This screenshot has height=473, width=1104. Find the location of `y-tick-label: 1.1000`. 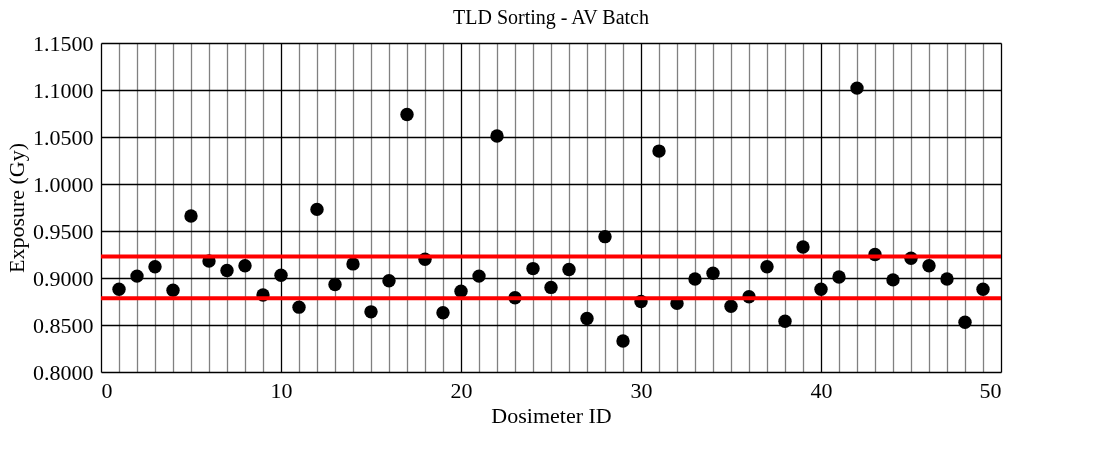

y-tick-label: 1.1000 is located at coordinates (63, 90).